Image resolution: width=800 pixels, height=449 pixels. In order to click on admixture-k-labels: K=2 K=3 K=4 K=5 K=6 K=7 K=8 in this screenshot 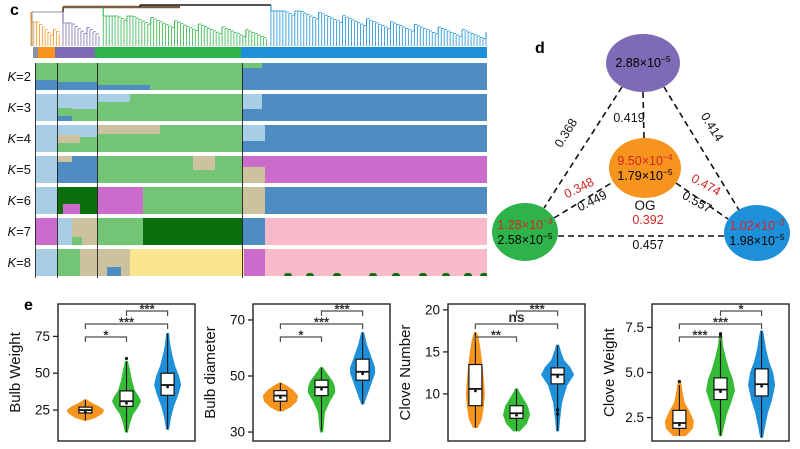, I will do `click(16, 171)`.